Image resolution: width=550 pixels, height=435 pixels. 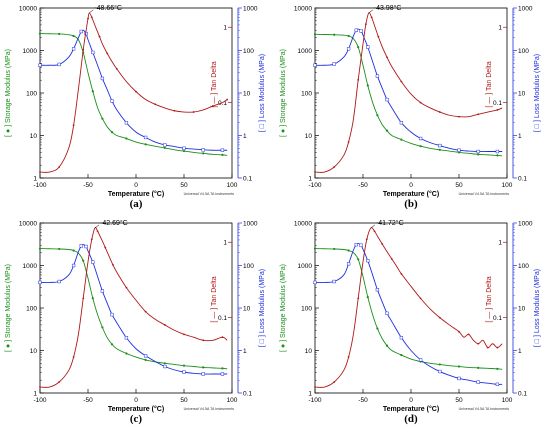 I want to click on x-tick-label: 50, so click(x=459, y=185).